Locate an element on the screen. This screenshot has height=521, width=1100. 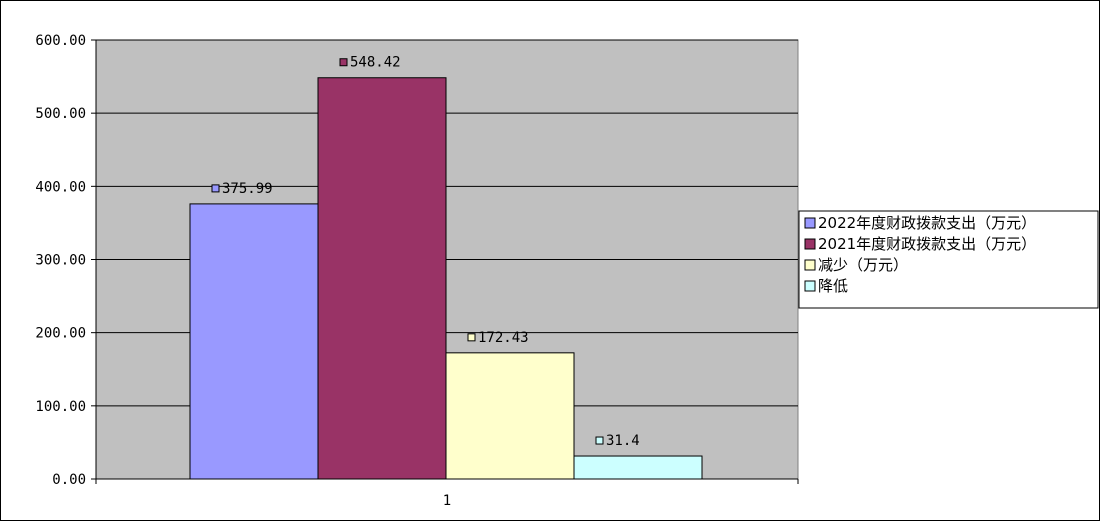
data-label-text: 172.43 is located at coordinates (503, 338).